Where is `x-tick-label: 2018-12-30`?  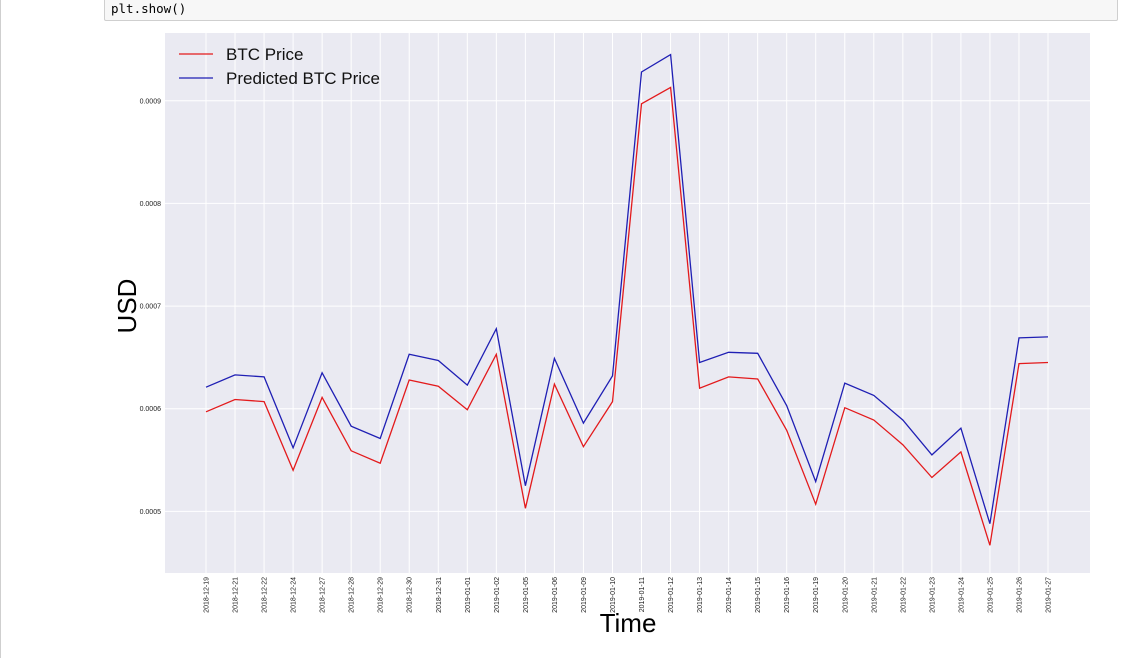
x-tick-label: 2018-12-30 is located at coordinates (410, 595).